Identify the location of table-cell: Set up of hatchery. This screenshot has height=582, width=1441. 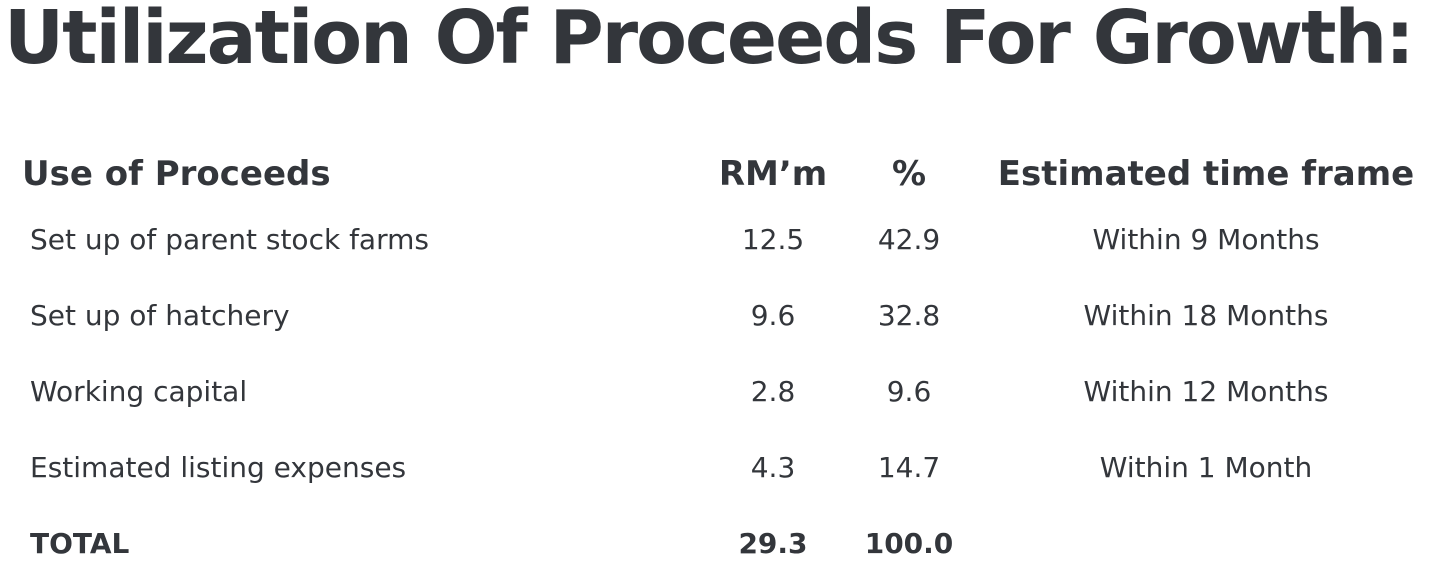
(160, 315).